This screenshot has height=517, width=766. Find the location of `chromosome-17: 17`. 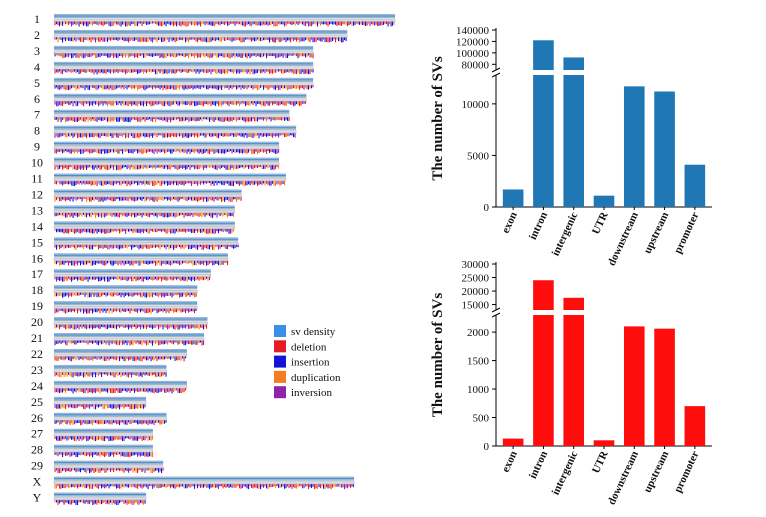

chromosome-17: 17 is located at coordinates (121, 274).